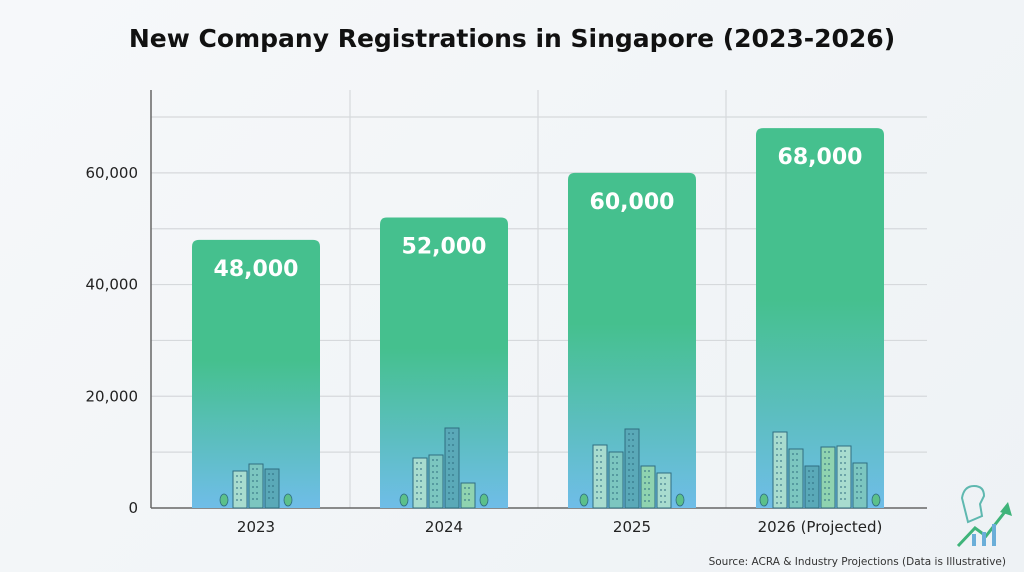 This screenshot has height=572, width=1024. What do you see at coordinates (256, 527) in the screenshot?
I see `x-tick-label: 2023` at bounding box center [256, 527].